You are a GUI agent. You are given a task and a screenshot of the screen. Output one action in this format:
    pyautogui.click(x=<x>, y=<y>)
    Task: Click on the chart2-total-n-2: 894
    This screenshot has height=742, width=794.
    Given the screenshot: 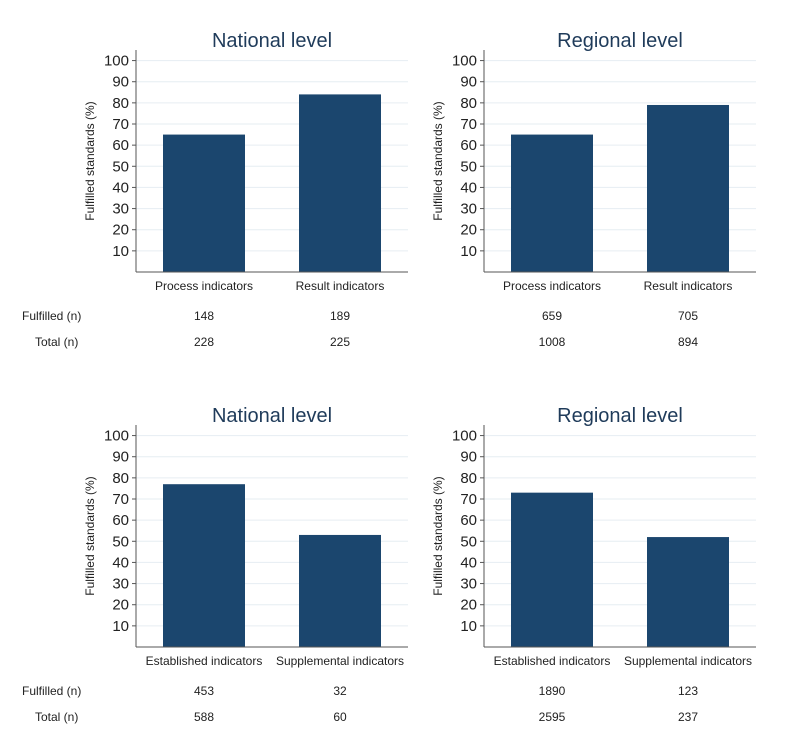 What is the action you would take?
    pyautogui.click(x=688, y=342)
    